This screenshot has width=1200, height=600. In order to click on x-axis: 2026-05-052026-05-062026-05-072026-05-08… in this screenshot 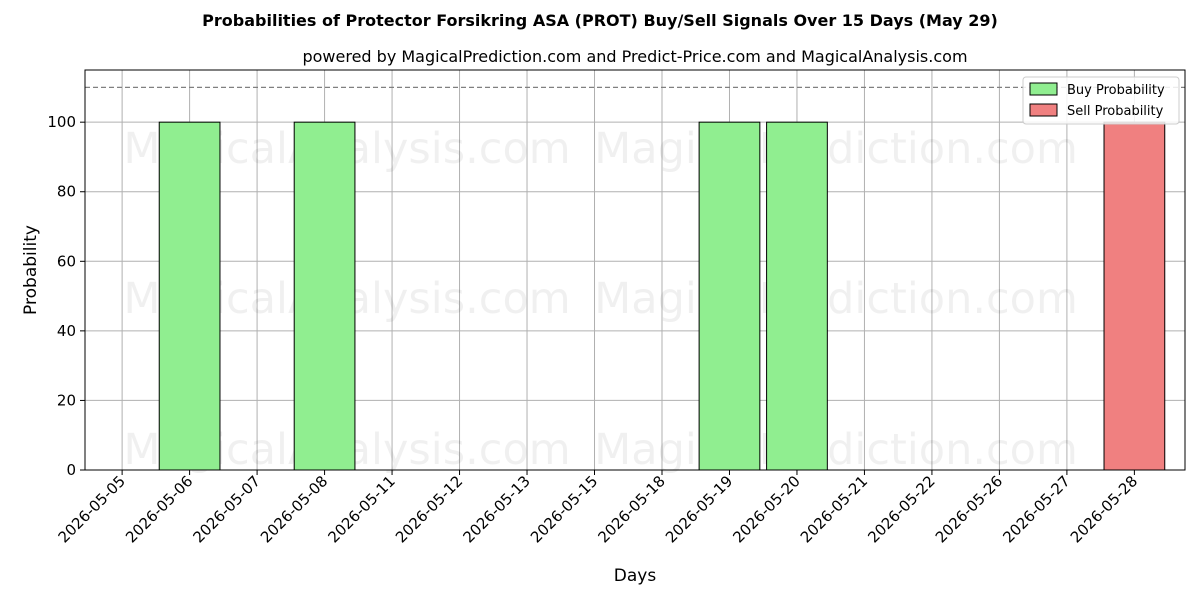, I will do `click(598, 508)`.